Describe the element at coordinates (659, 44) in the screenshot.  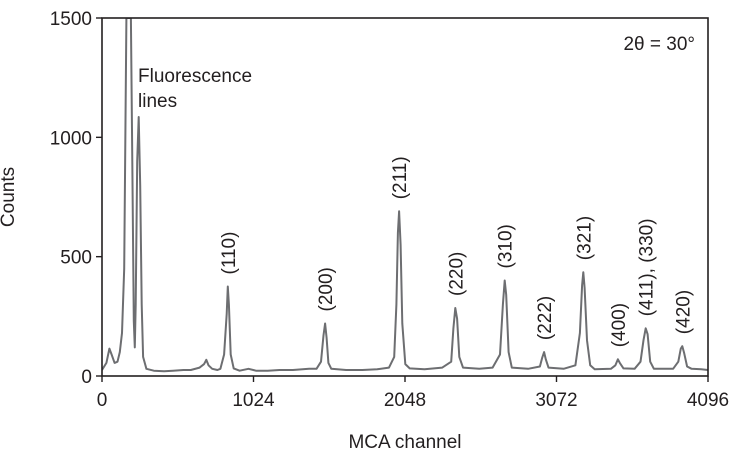
I see `angle-annotation: 2θ = 30°` at that location.